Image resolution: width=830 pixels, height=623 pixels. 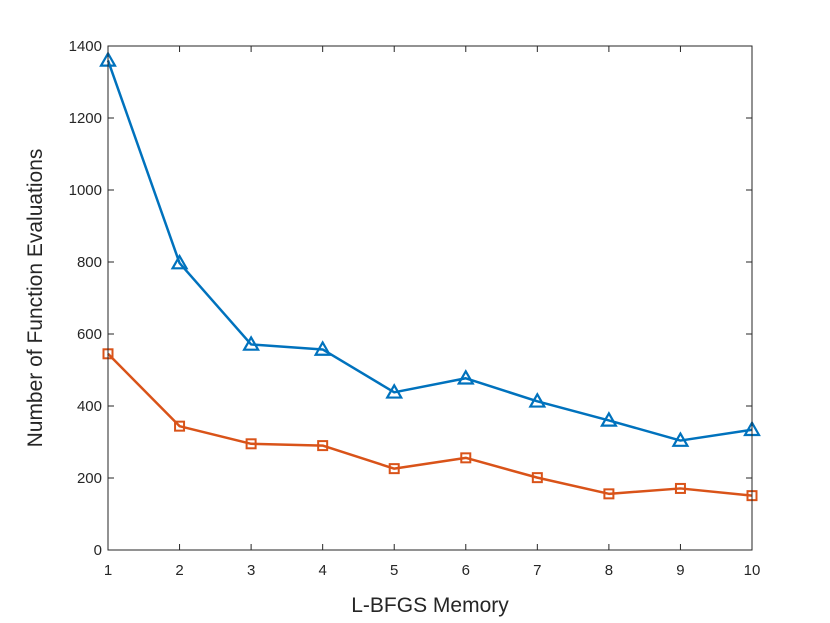 I want to click on y-tick-label: 800, so click(x=89, y=262).